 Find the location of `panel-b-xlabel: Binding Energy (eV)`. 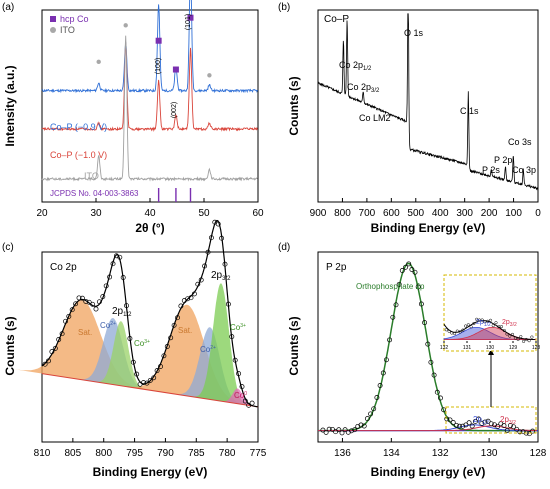

panel-b-xlabel: Binding Energy (eV) is located at coordinates (428, 228).